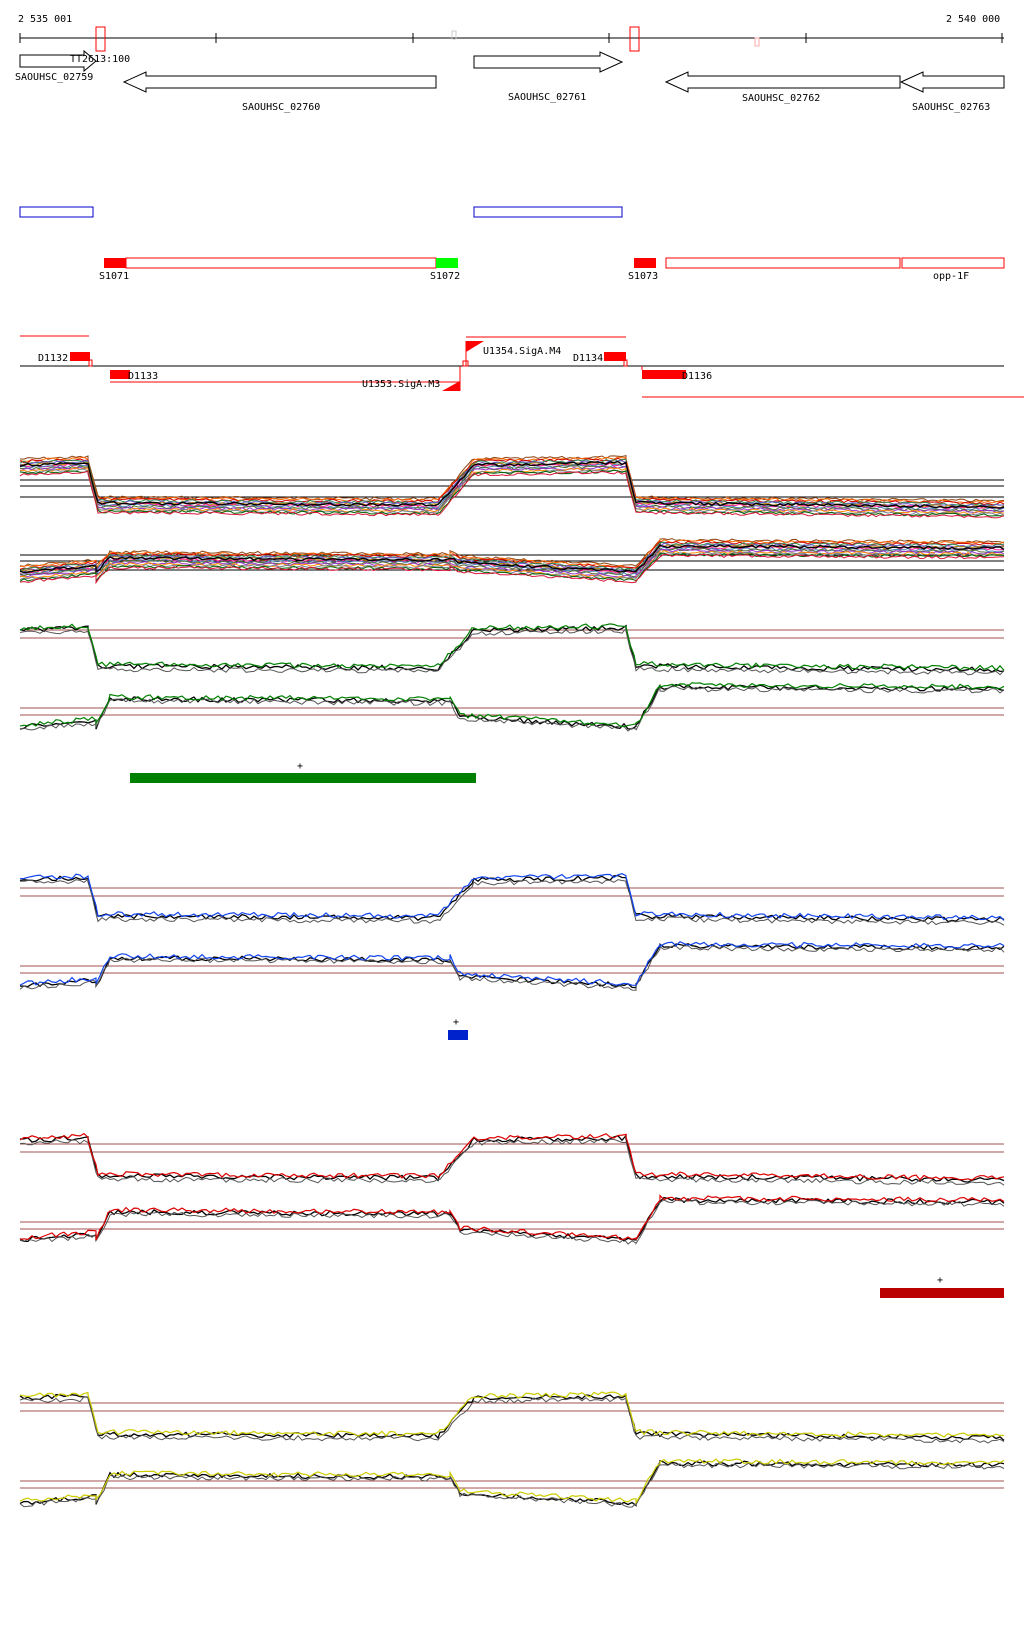  What do you see at coordinates (321, 212) in the screenshot?
I see `region-track` at bounding box center [321, 212].